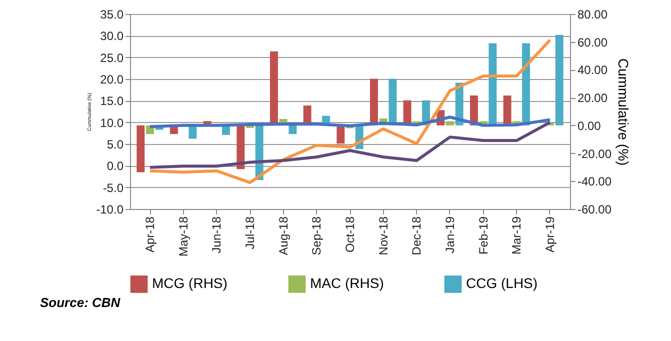 The height and width of the screenshot is (341, 671). What do you see at coordinates (115, 166) in the screenshot?
I see `y-tick-label: 0.0` at bounding box center [115, 166].